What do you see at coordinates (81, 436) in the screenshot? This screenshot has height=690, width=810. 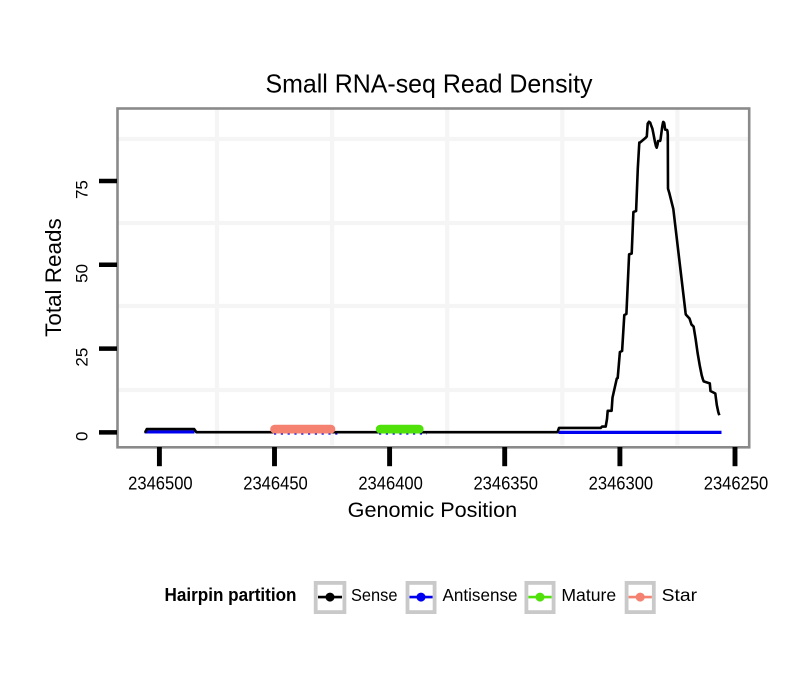 I see `svg-text: 0` at bounding box center [81, 436].